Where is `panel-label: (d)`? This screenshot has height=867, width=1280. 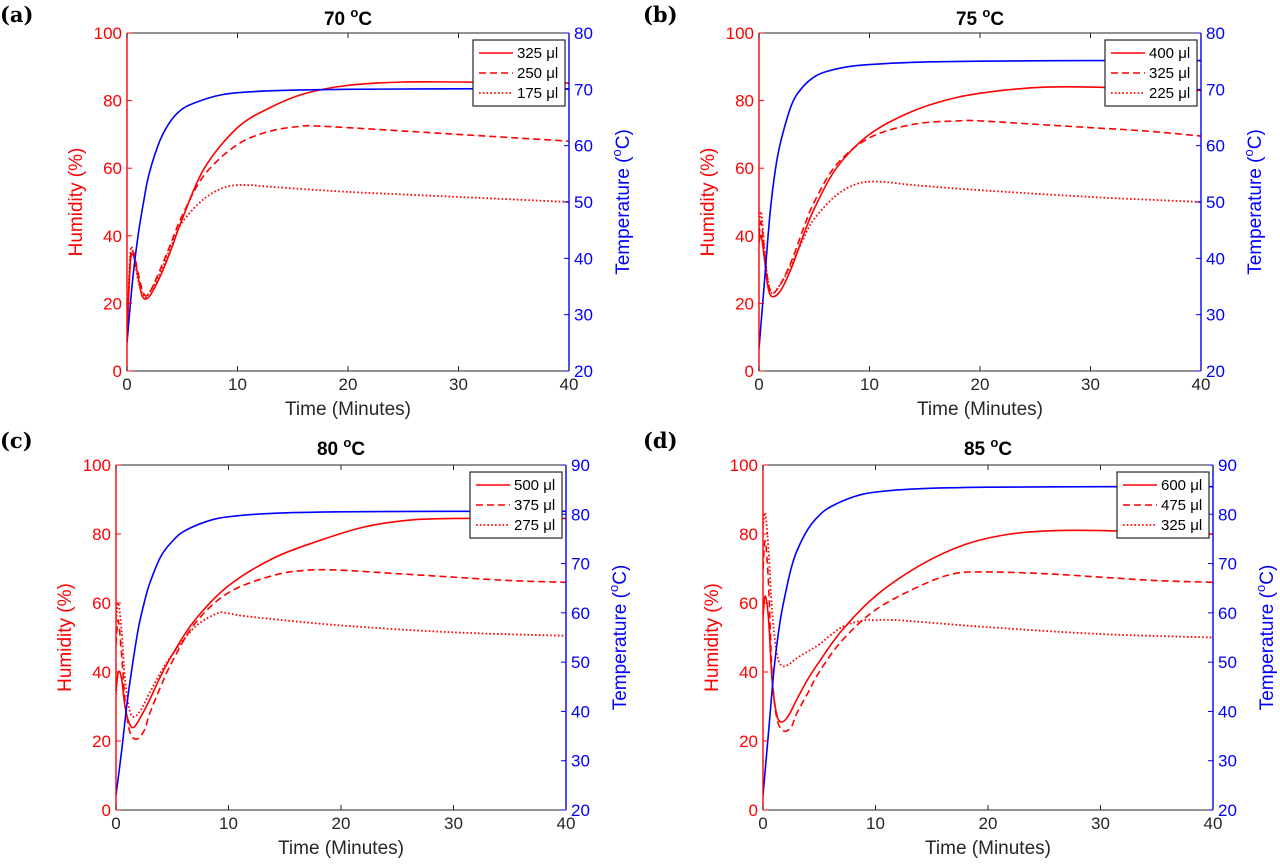 panel-label: (d) is located at coordinates (660, 440).